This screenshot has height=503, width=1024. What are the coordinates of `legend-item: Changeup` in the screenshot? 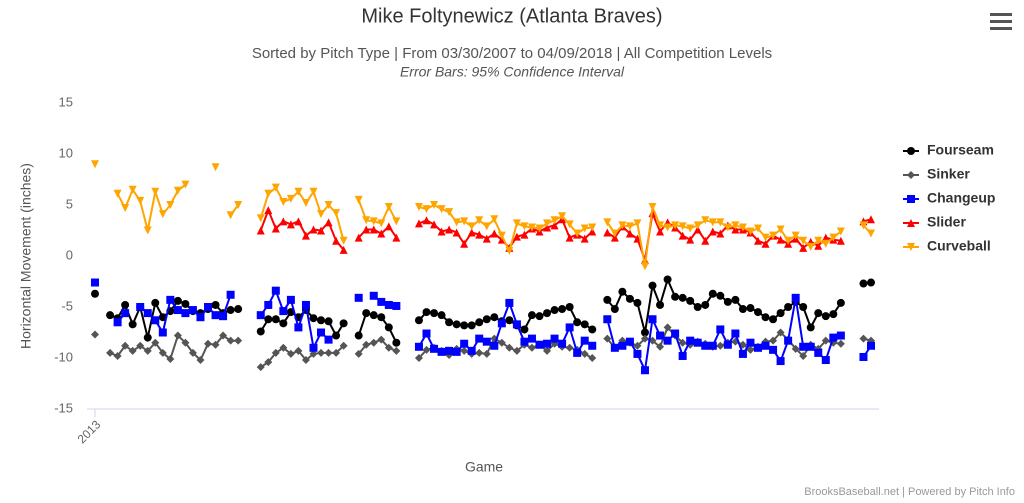 It's located at (949, 198).